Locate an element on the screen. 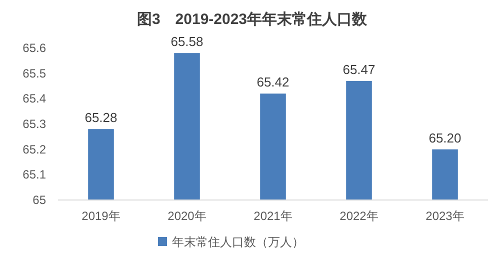 The image size is (504, 276). legend-label: 年末常住人口数（万人） is located at coordinates (238, 242).